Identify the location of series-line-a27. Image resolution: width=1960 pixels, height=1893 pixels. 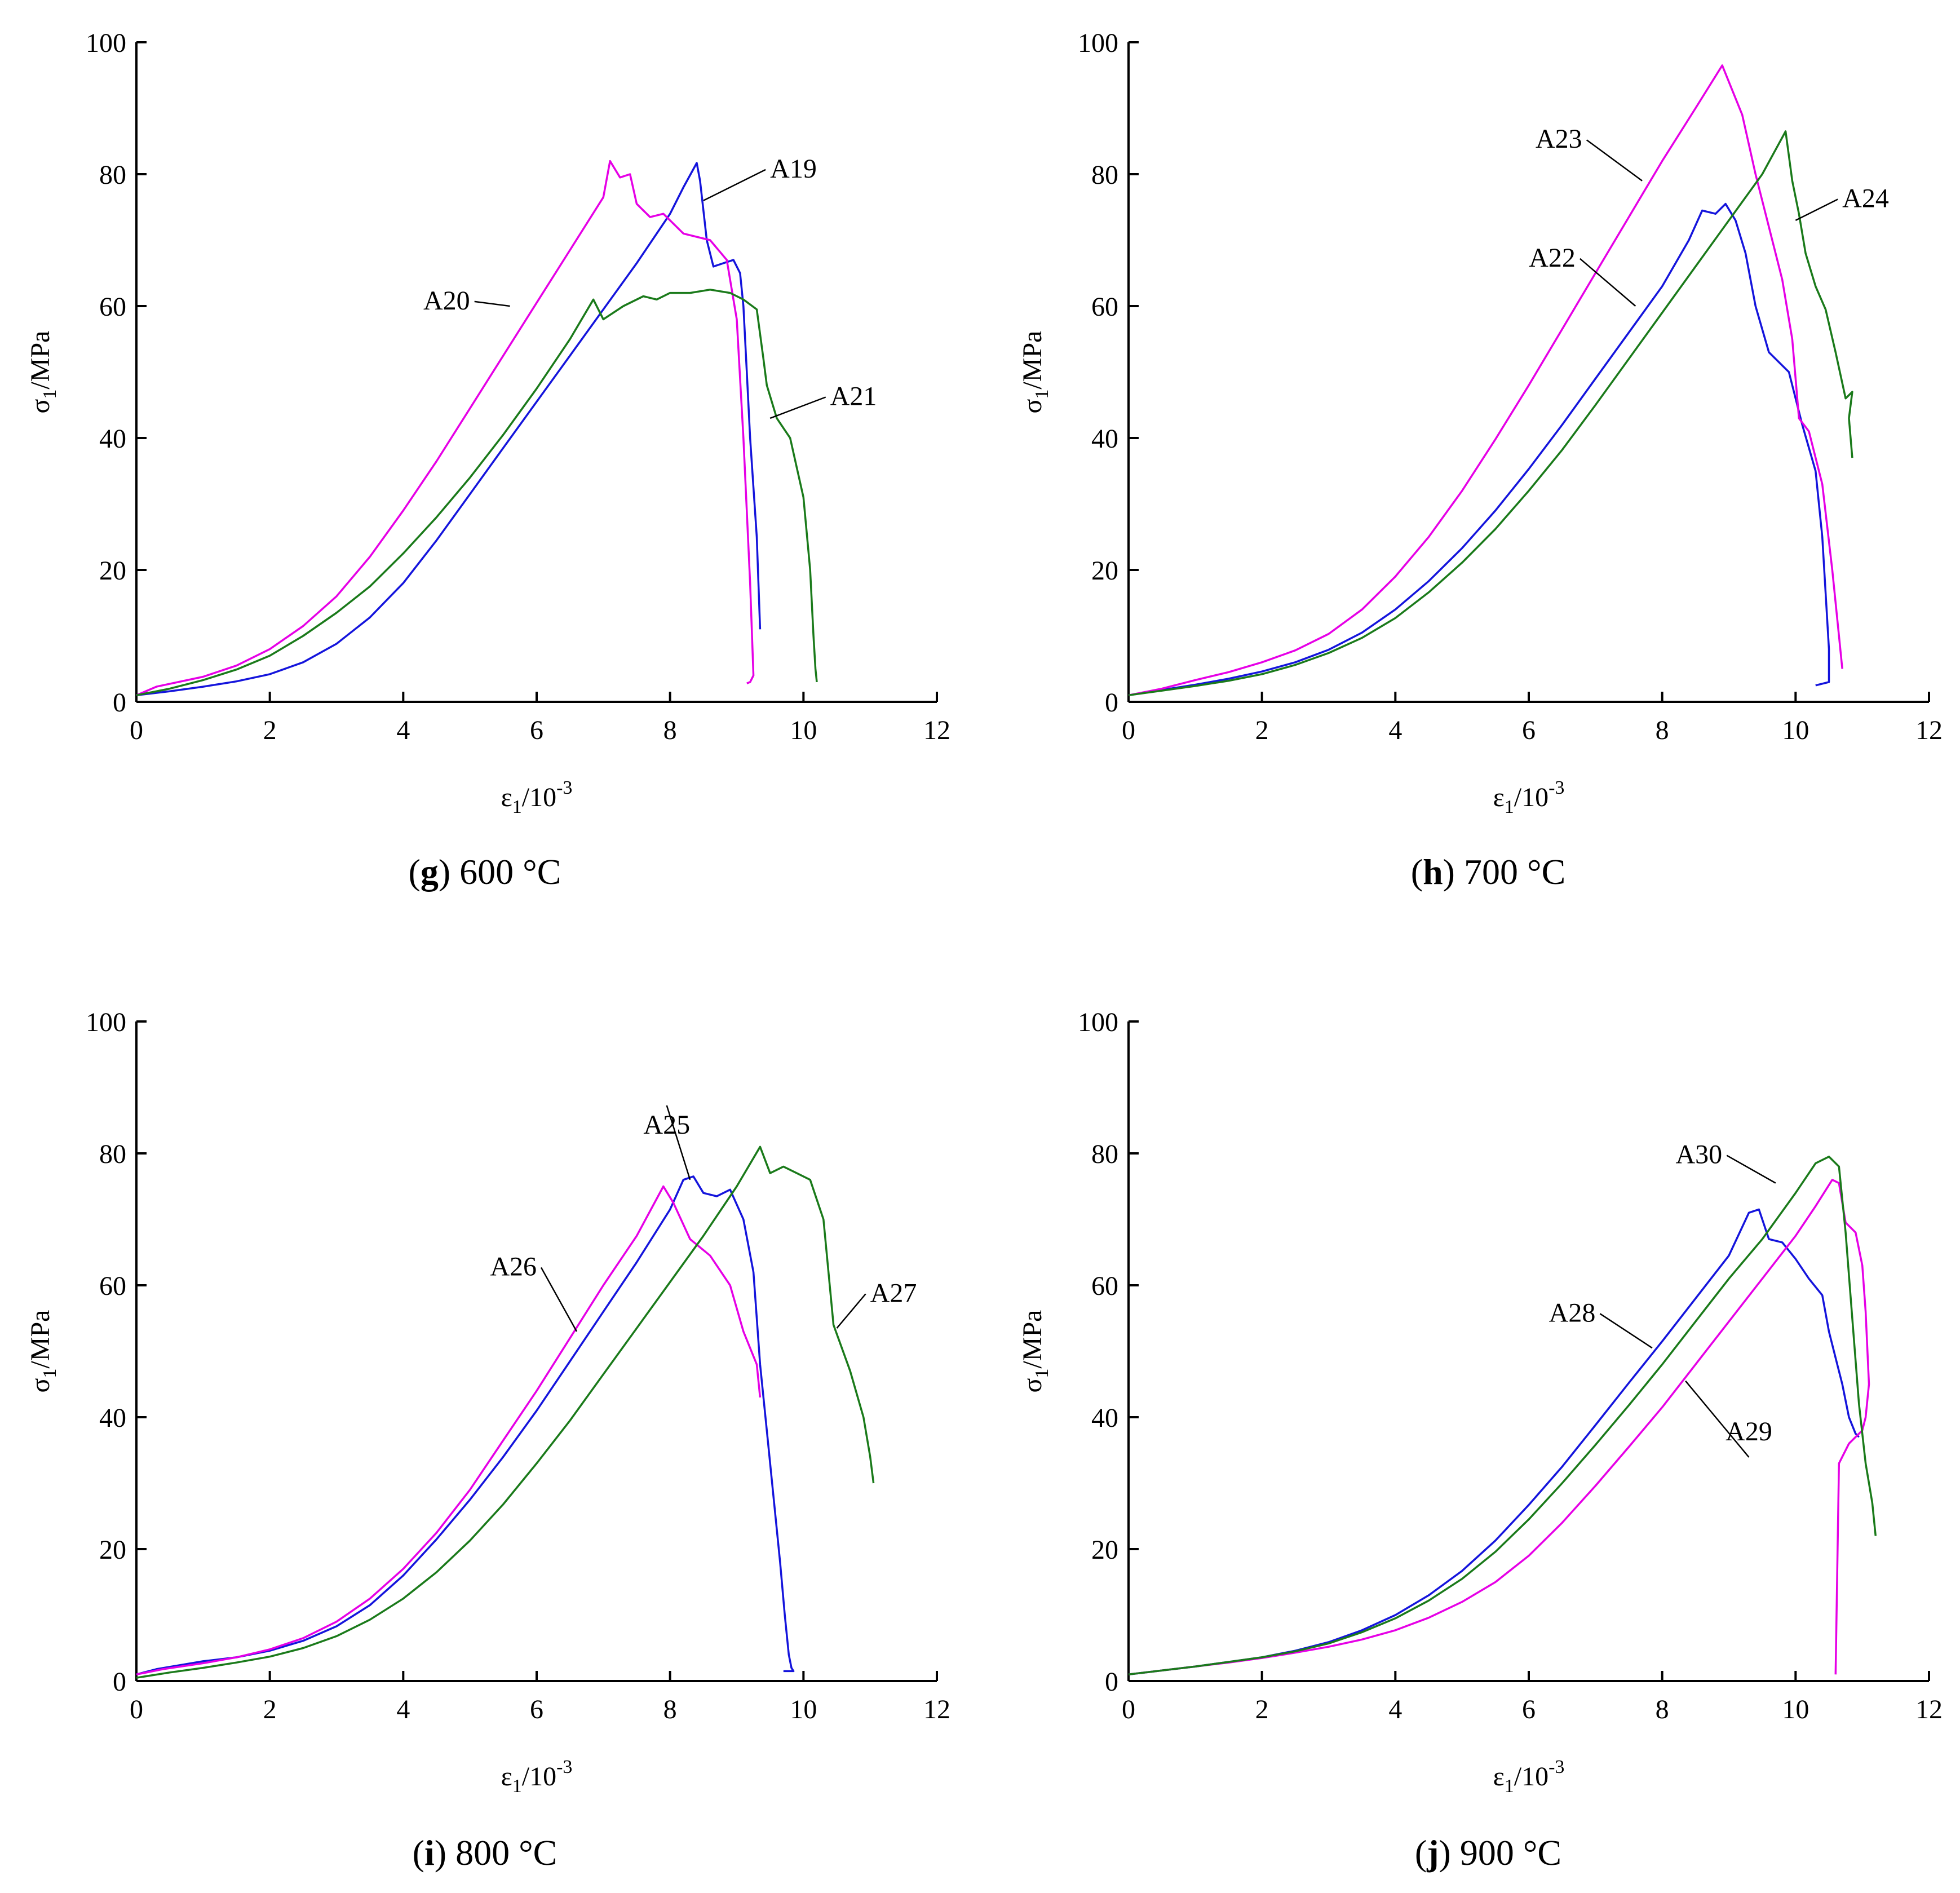
(506, 1412).